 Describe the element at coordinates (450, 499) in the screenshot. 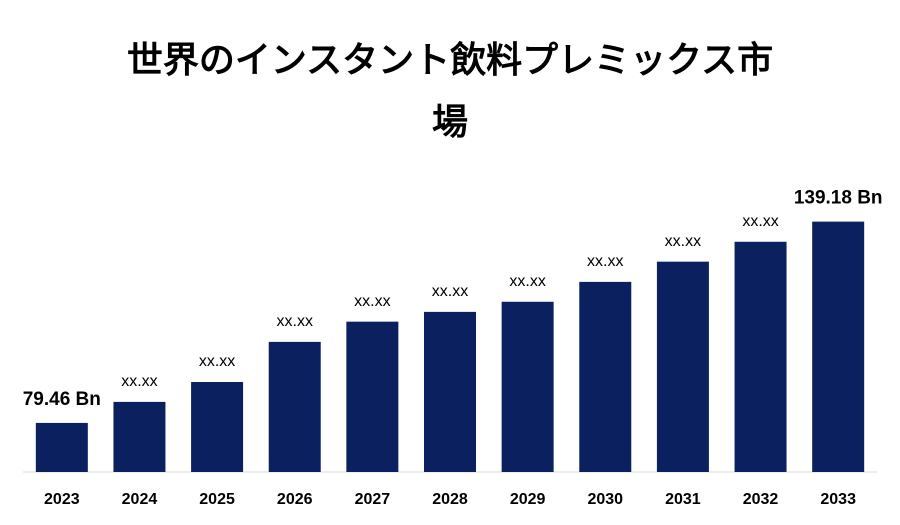

I see `x-tick-label: 2028` at that location.